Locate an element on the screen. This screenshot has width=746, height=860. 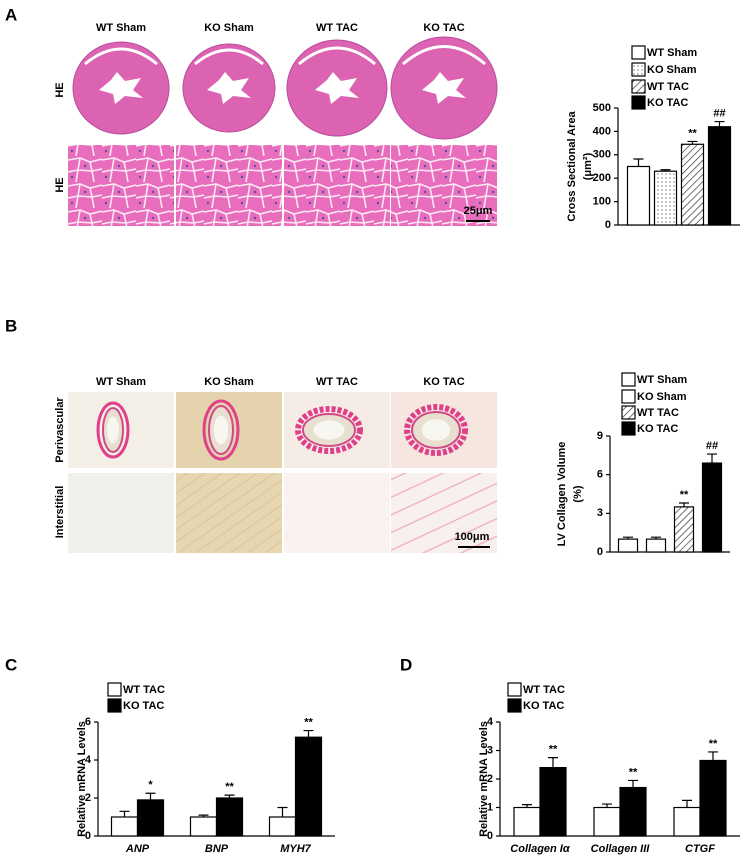
y-tick-label: 100 is located at coordinates (602, 202).